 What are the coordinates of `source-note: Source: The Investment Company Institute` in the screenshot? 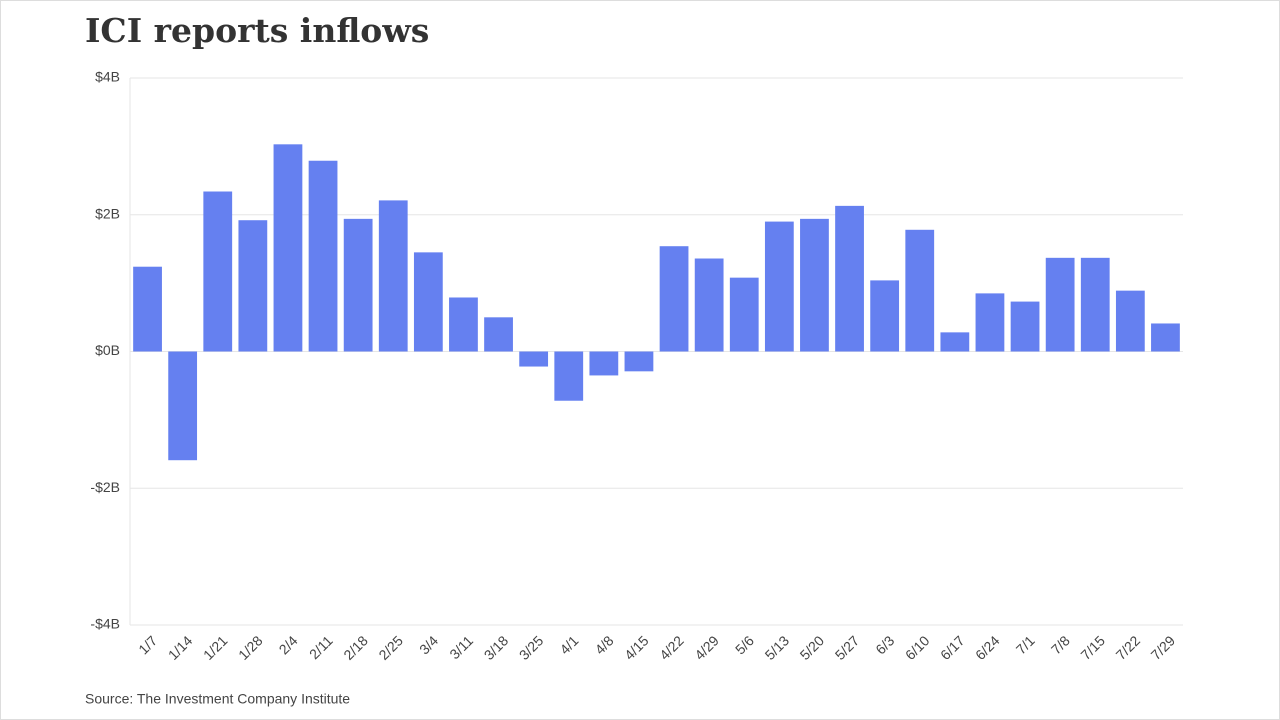 It's located at (217, 699).